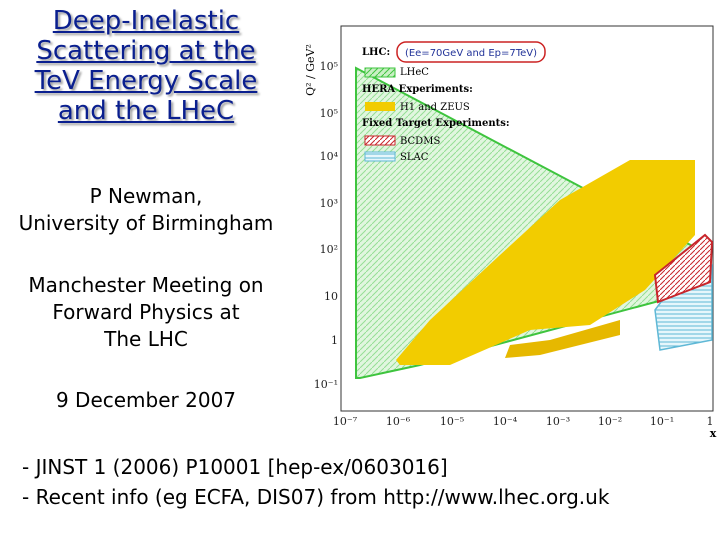 This screenshot has height=540, width=720. What do you see at coordinates (380, 72) in the screenshot?
I see `legend-swatch-lhec` at bounding box center [380, 72].